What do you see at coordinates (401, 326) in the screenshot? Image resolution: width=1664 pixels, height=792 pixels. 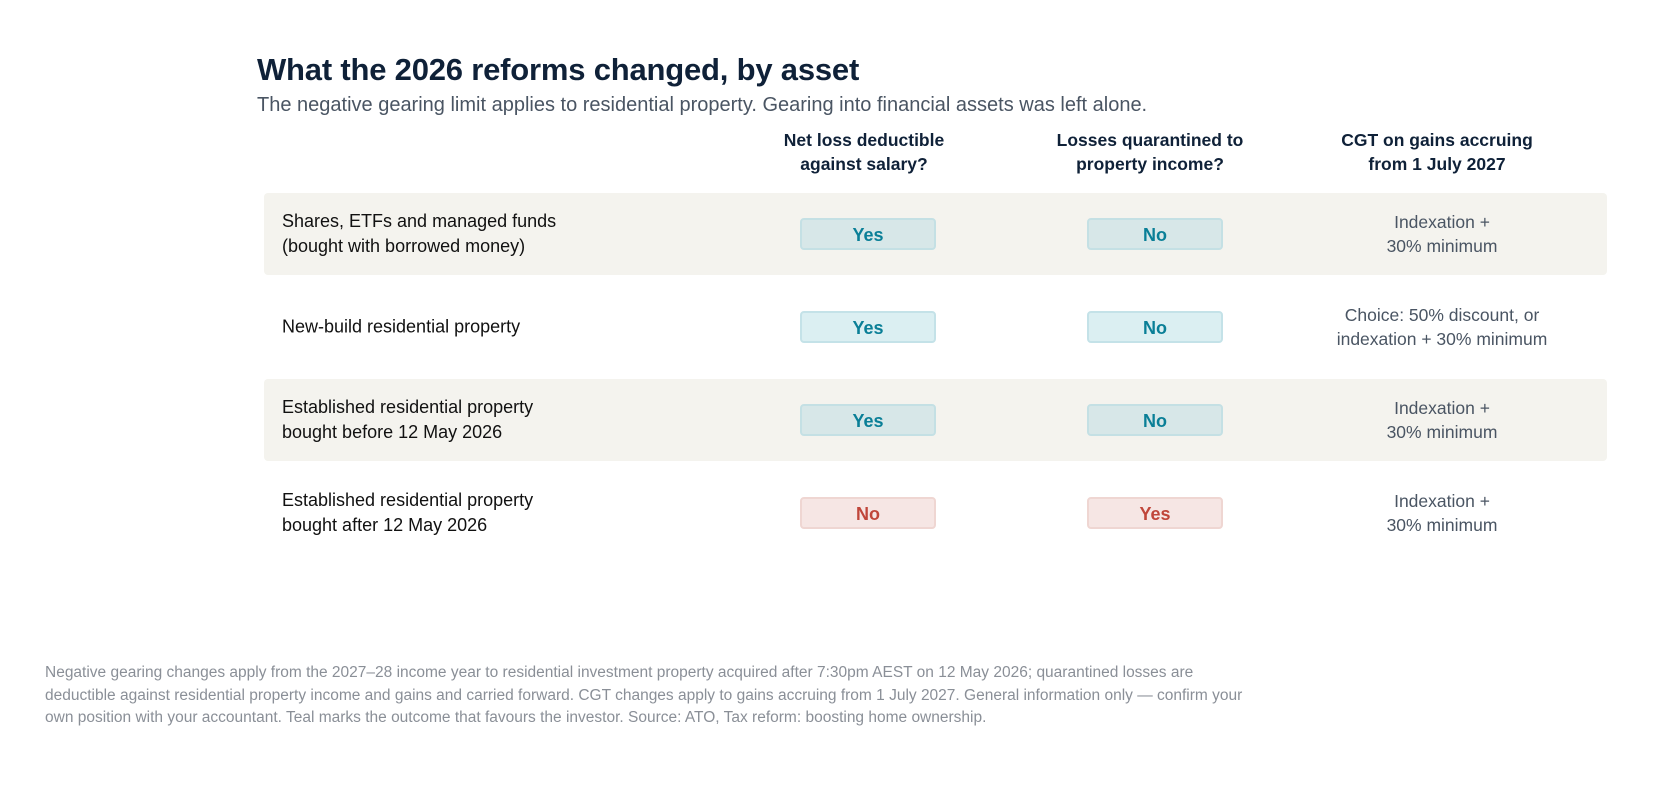 I see `asset-label-line: New-build residential property` at bounding box center [401, 326].